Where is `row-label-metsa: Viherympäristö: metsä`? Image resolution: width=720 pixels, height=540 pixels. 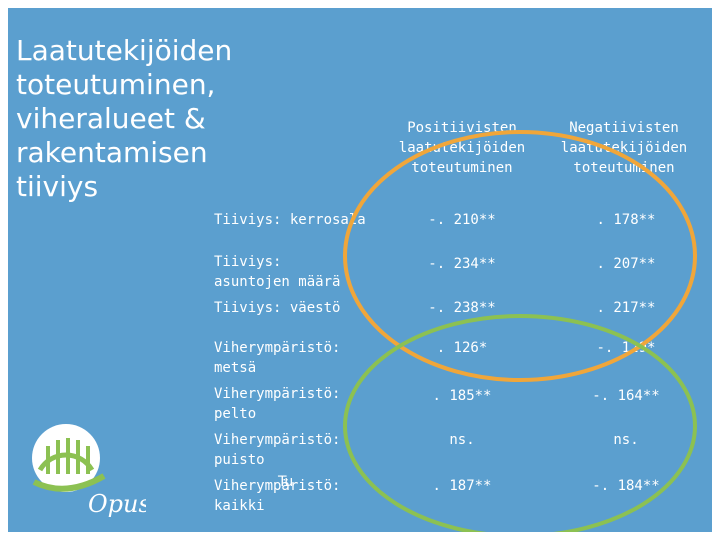
row-label-metsa: Viherympäristö: metsä is located at coordinates (277, 358).